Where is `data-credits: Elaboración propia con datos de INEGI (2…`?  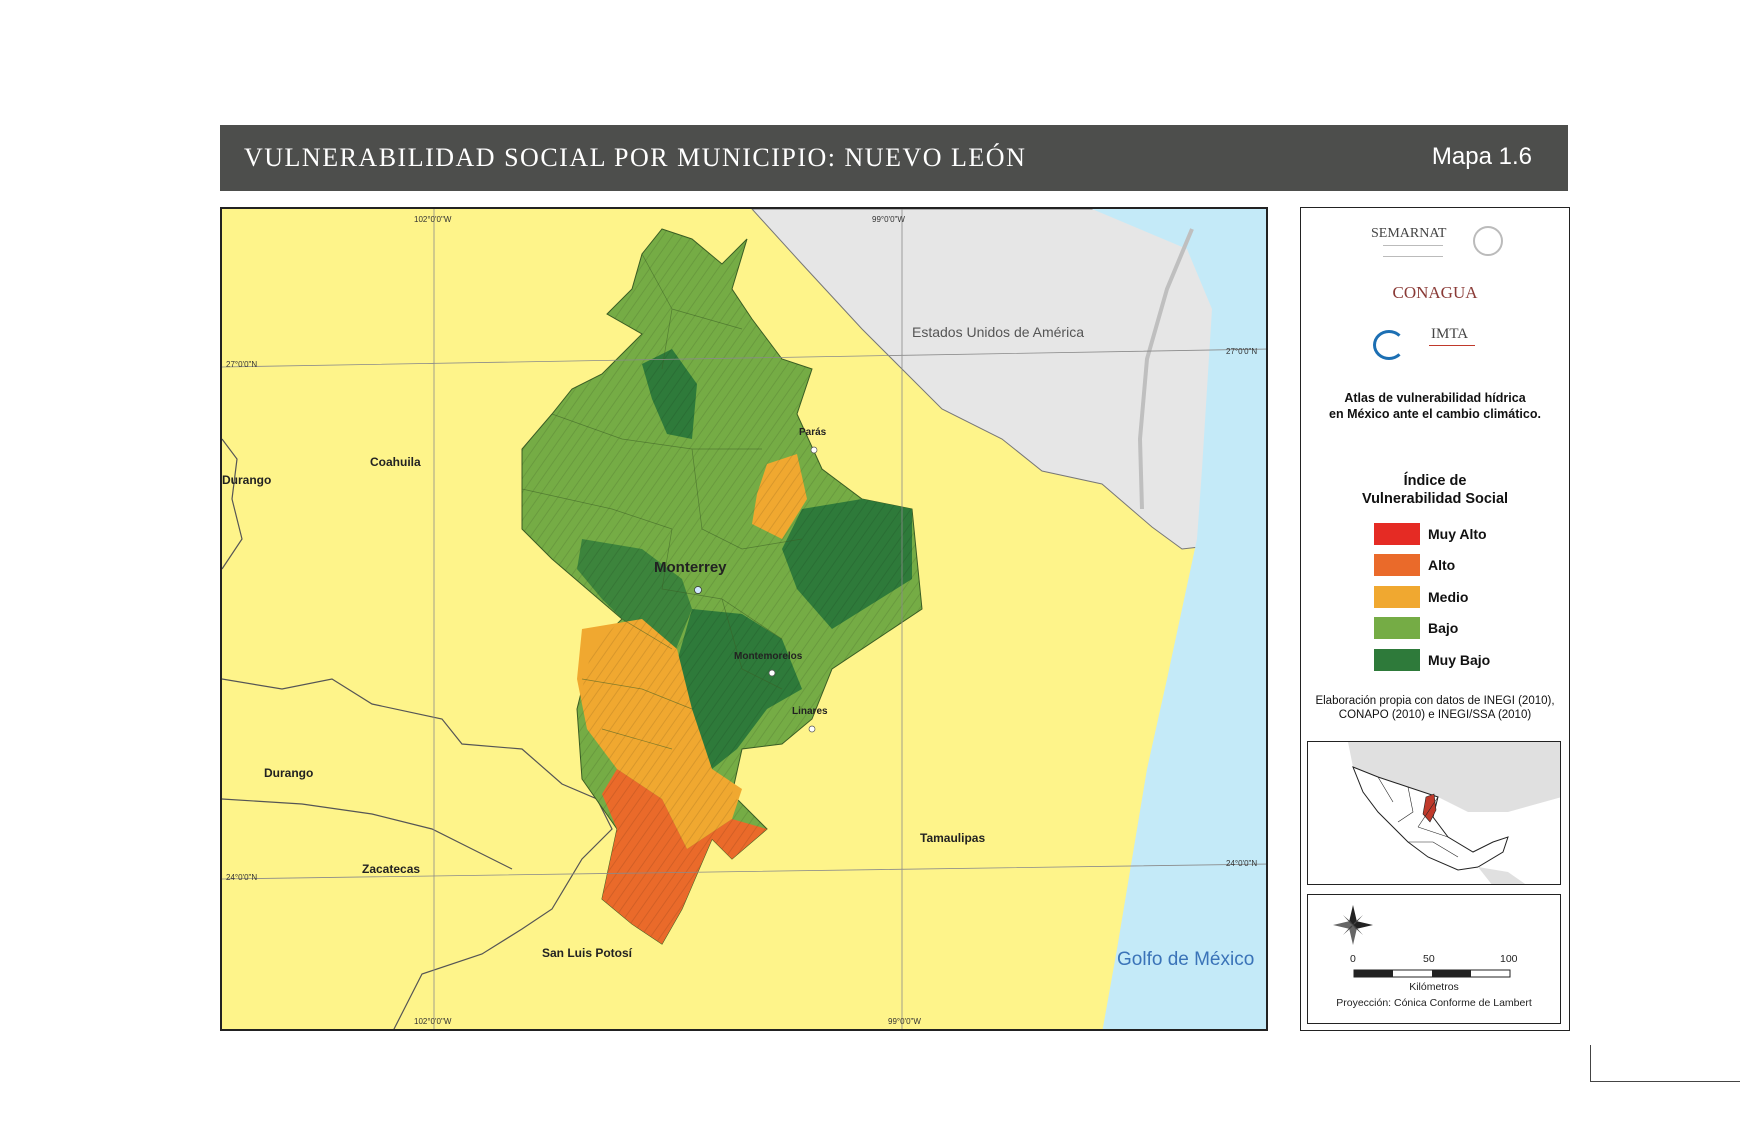
data-credits: Elaboración propia con datos de INEGI (2… is located at coordinates (1435, 708).